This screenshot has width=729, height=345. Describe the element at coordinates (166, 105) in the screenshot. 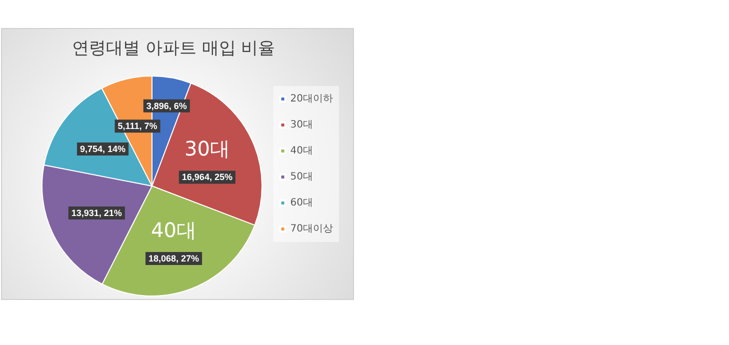

I see `data-label: 3,896, 6%` at that location.